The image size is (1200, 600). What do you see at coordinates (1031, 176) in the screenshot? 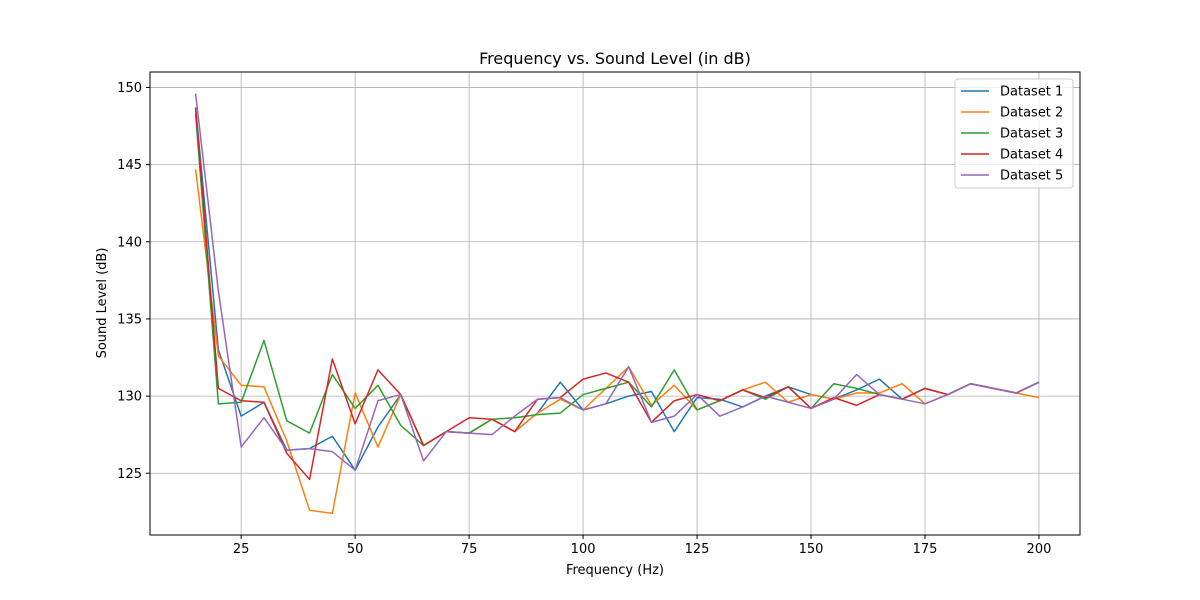
I see `legend-label: Dataset 5` at bounding box center [1031, 176].